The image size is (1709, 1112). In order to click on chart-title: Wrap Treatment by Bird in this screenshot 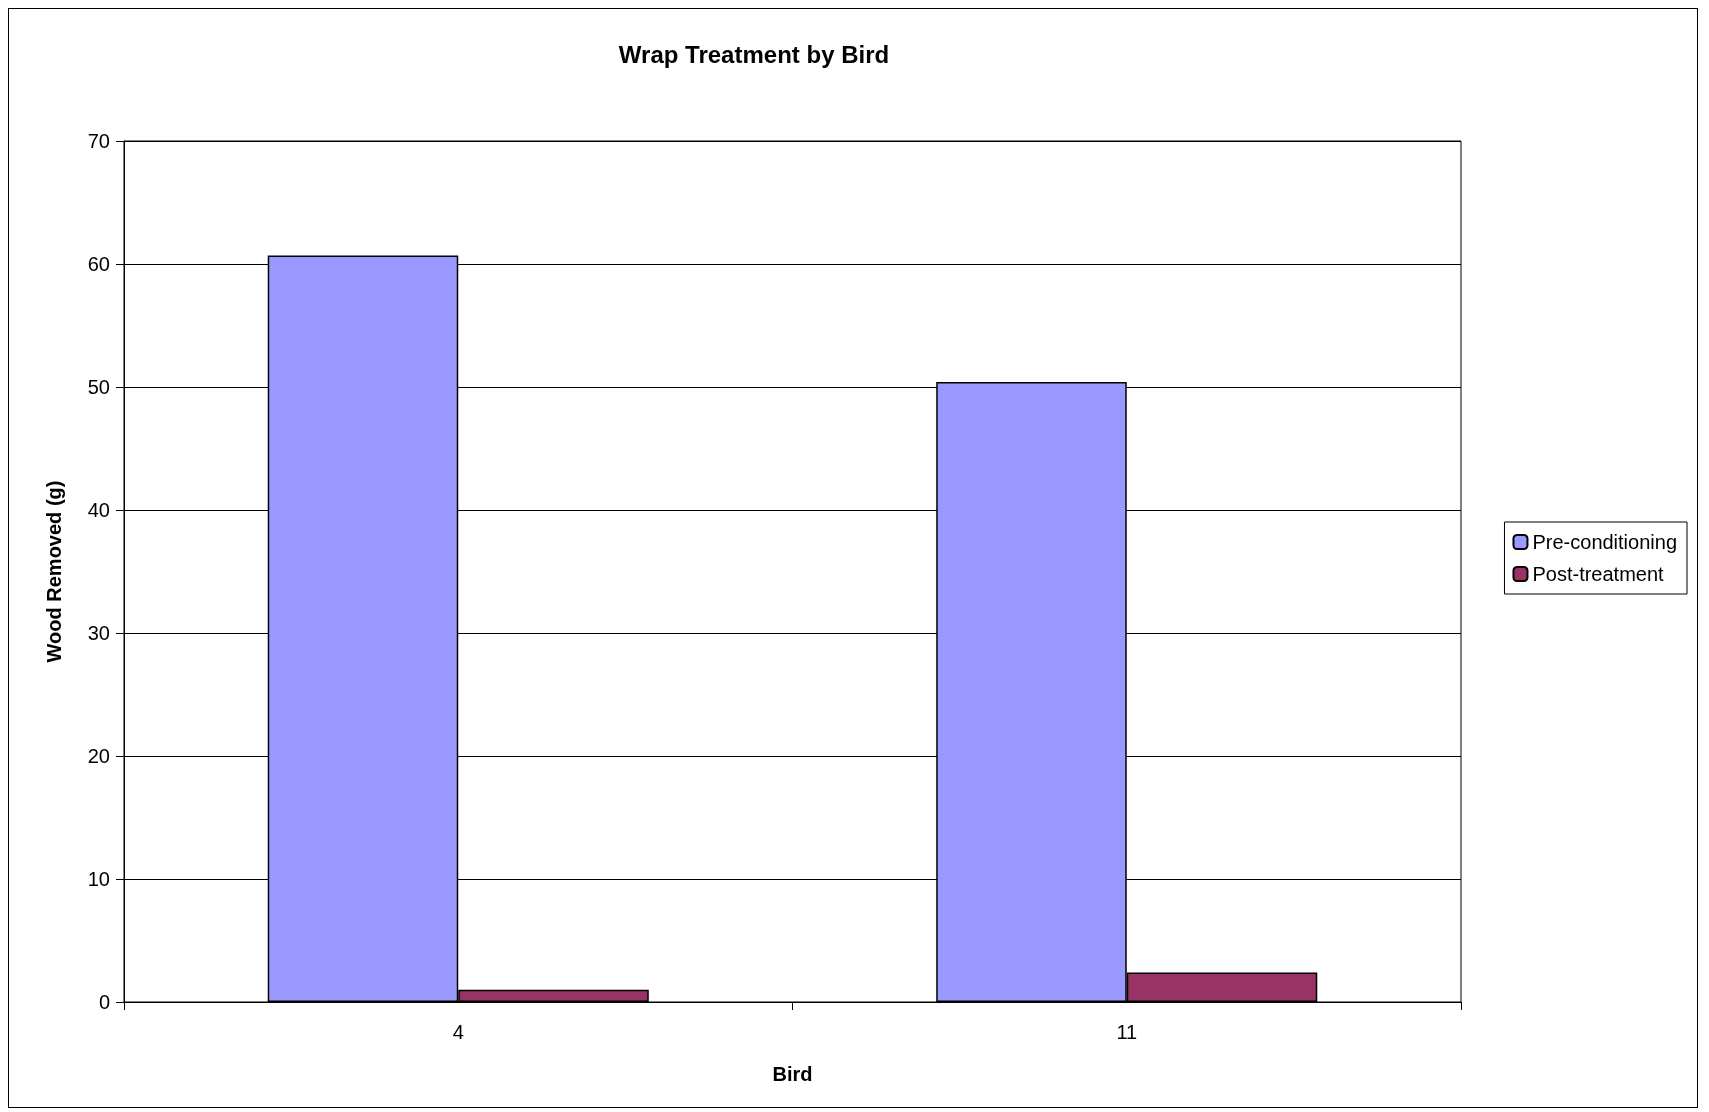, I will do `click(754, 54)`.